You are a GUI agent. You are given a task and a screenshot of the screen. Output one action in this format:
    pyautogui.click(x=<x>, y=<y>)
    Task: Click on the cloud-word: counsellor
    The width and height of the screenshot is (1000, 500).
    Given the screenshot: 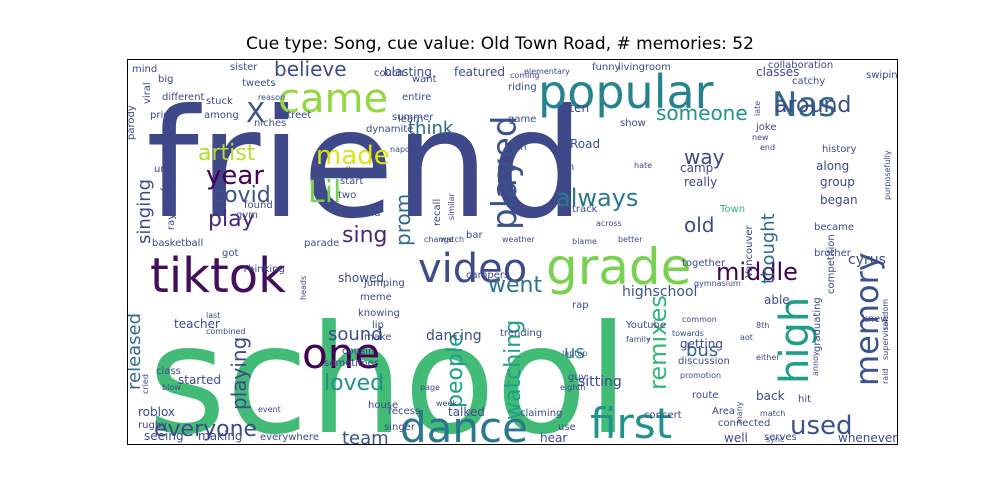 What is the action you would take?
    pyautogui.click(x=336, y=171)
    